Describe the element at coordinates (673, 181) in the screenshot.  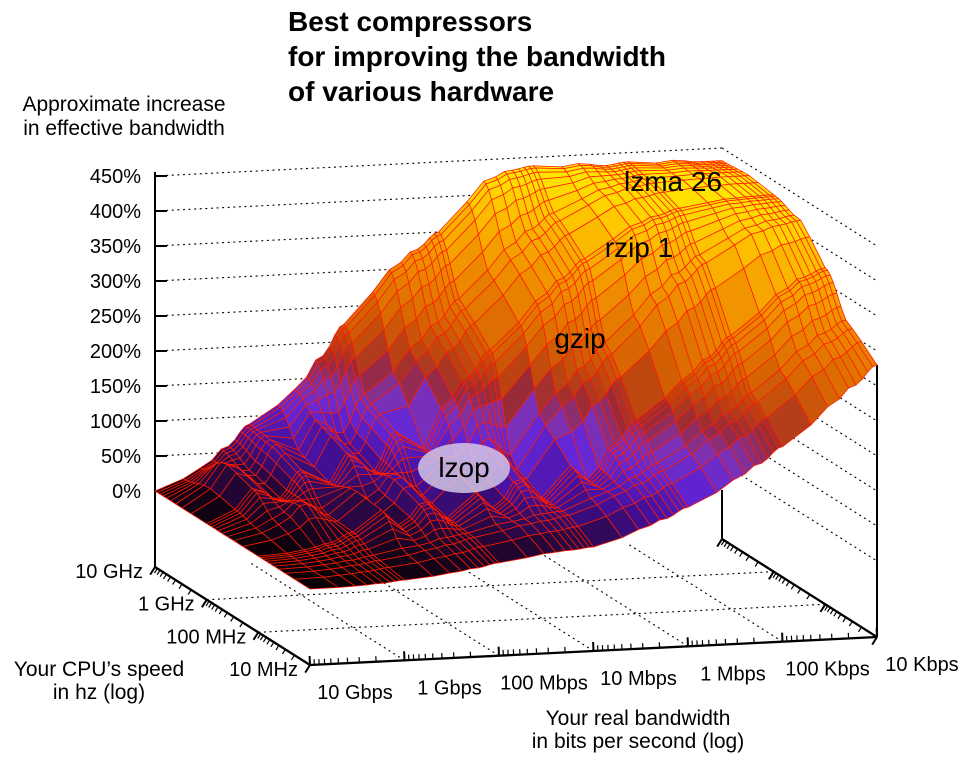
I see `annotation-lzma: lzma 26` at that location.